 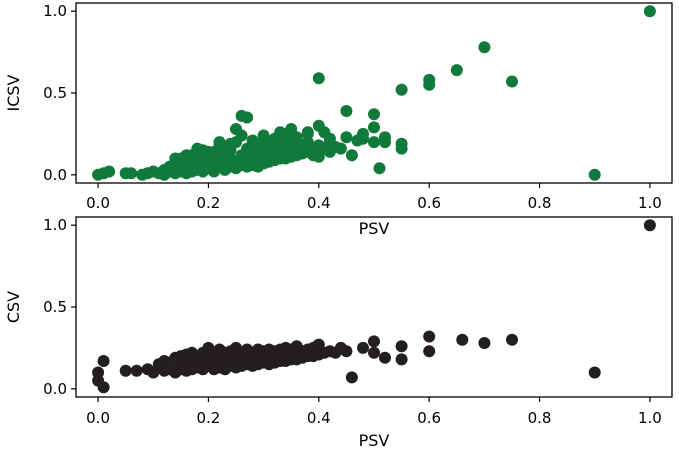 What do you see at coordinates (374, 228) in the screenshot?
I see `top-x-axis-label: PSV` at bounding box center [374, 228].